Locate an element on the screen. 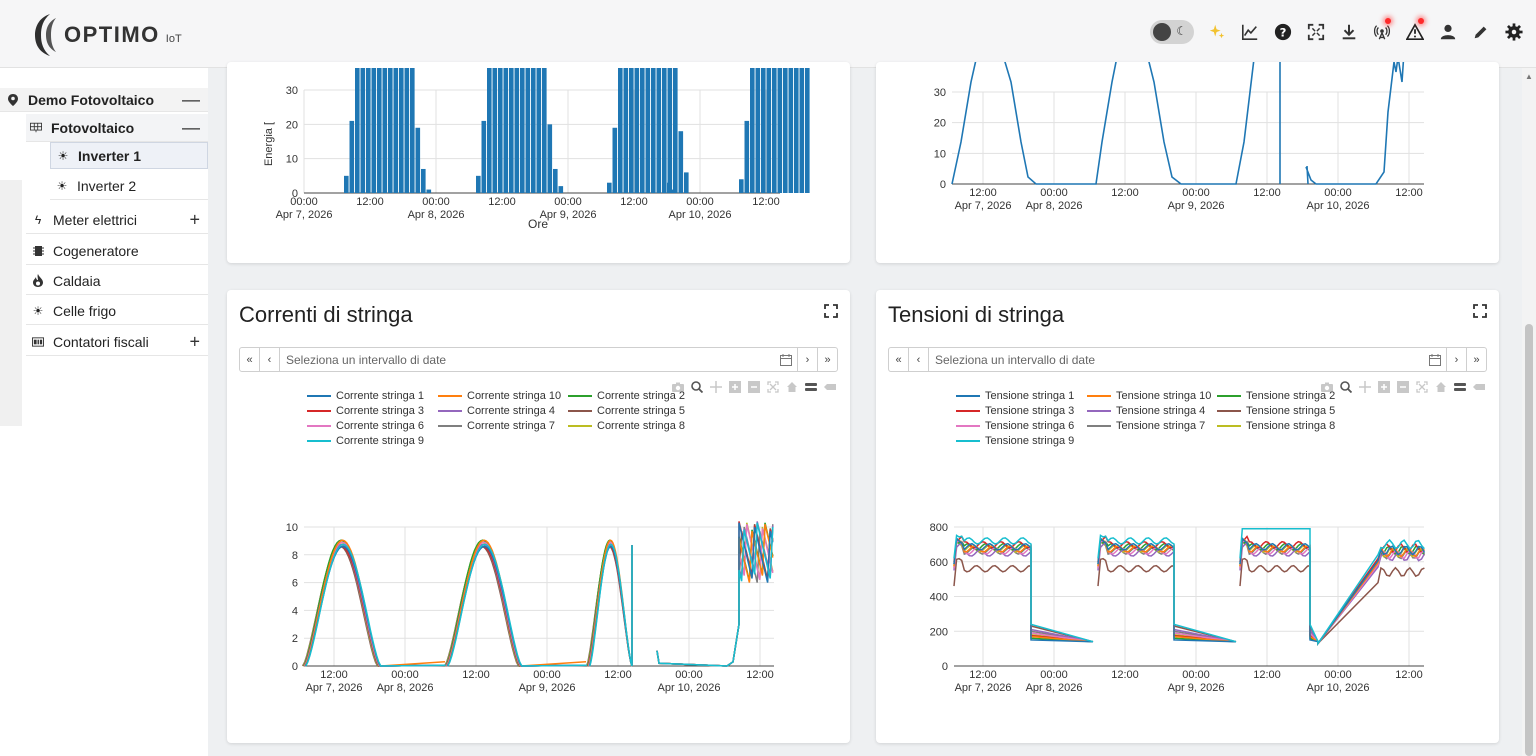 The image size is (1536, 756). legend-item: Tensione stringa 2 is located at coordinates (1276, 396).